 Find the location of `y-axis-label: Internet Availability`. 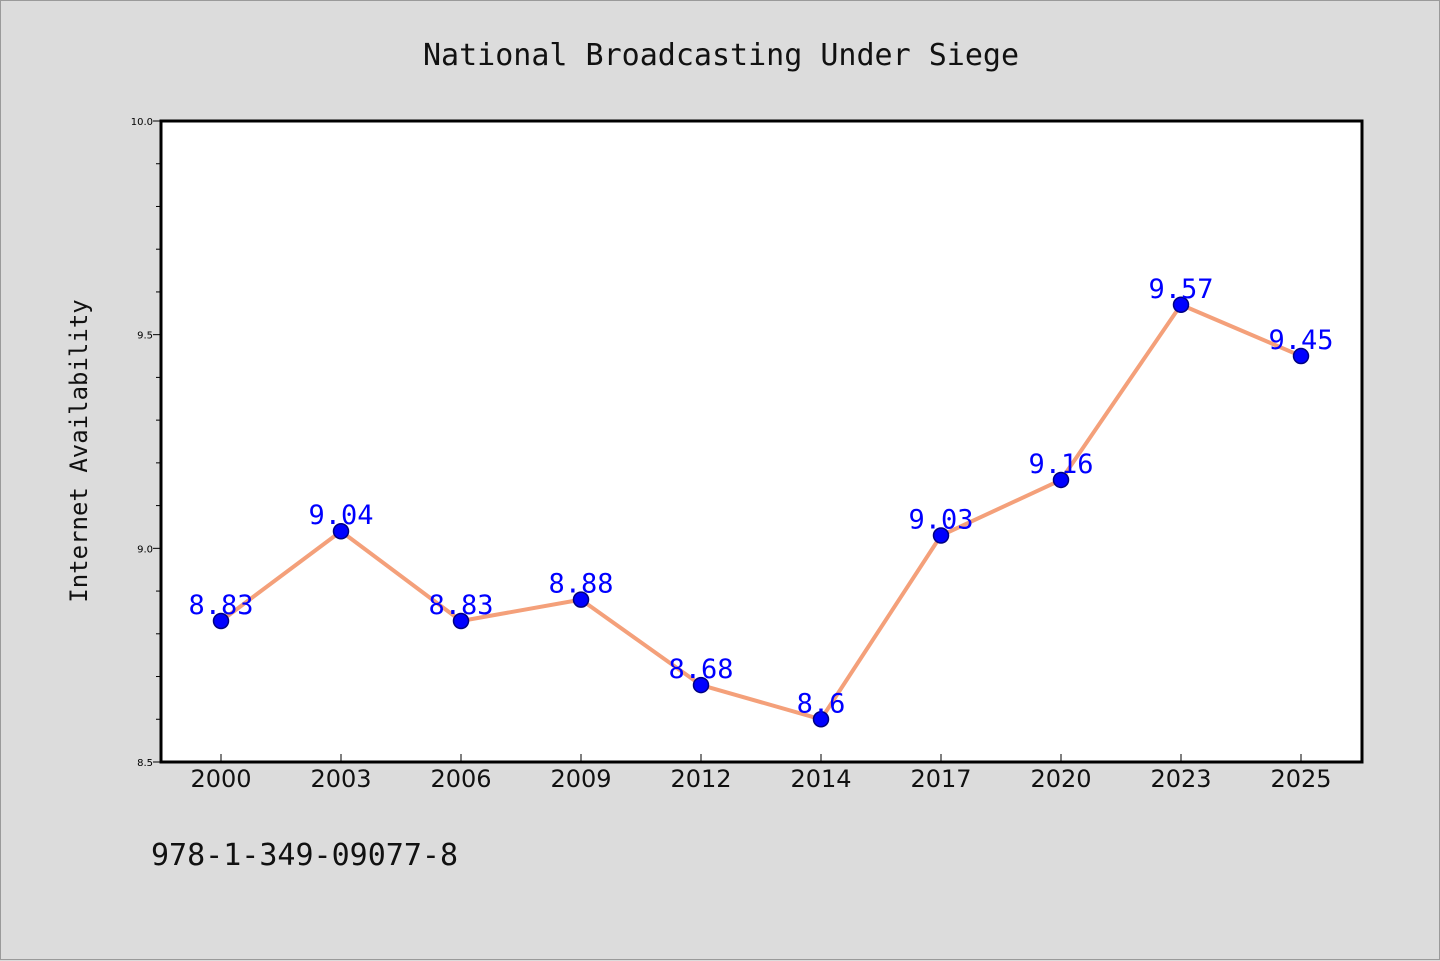

y-axis-label: Internet Availability is located at coordinates (79, 450).